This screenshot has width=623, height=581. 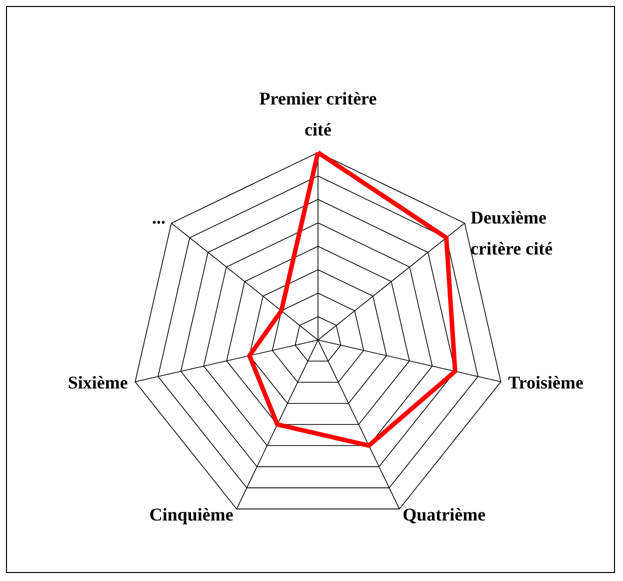 What do you see at coordinates (191, 514) in the screenshot?
I see `spoke-label: Cinquième` at bounding box center [191, 514].